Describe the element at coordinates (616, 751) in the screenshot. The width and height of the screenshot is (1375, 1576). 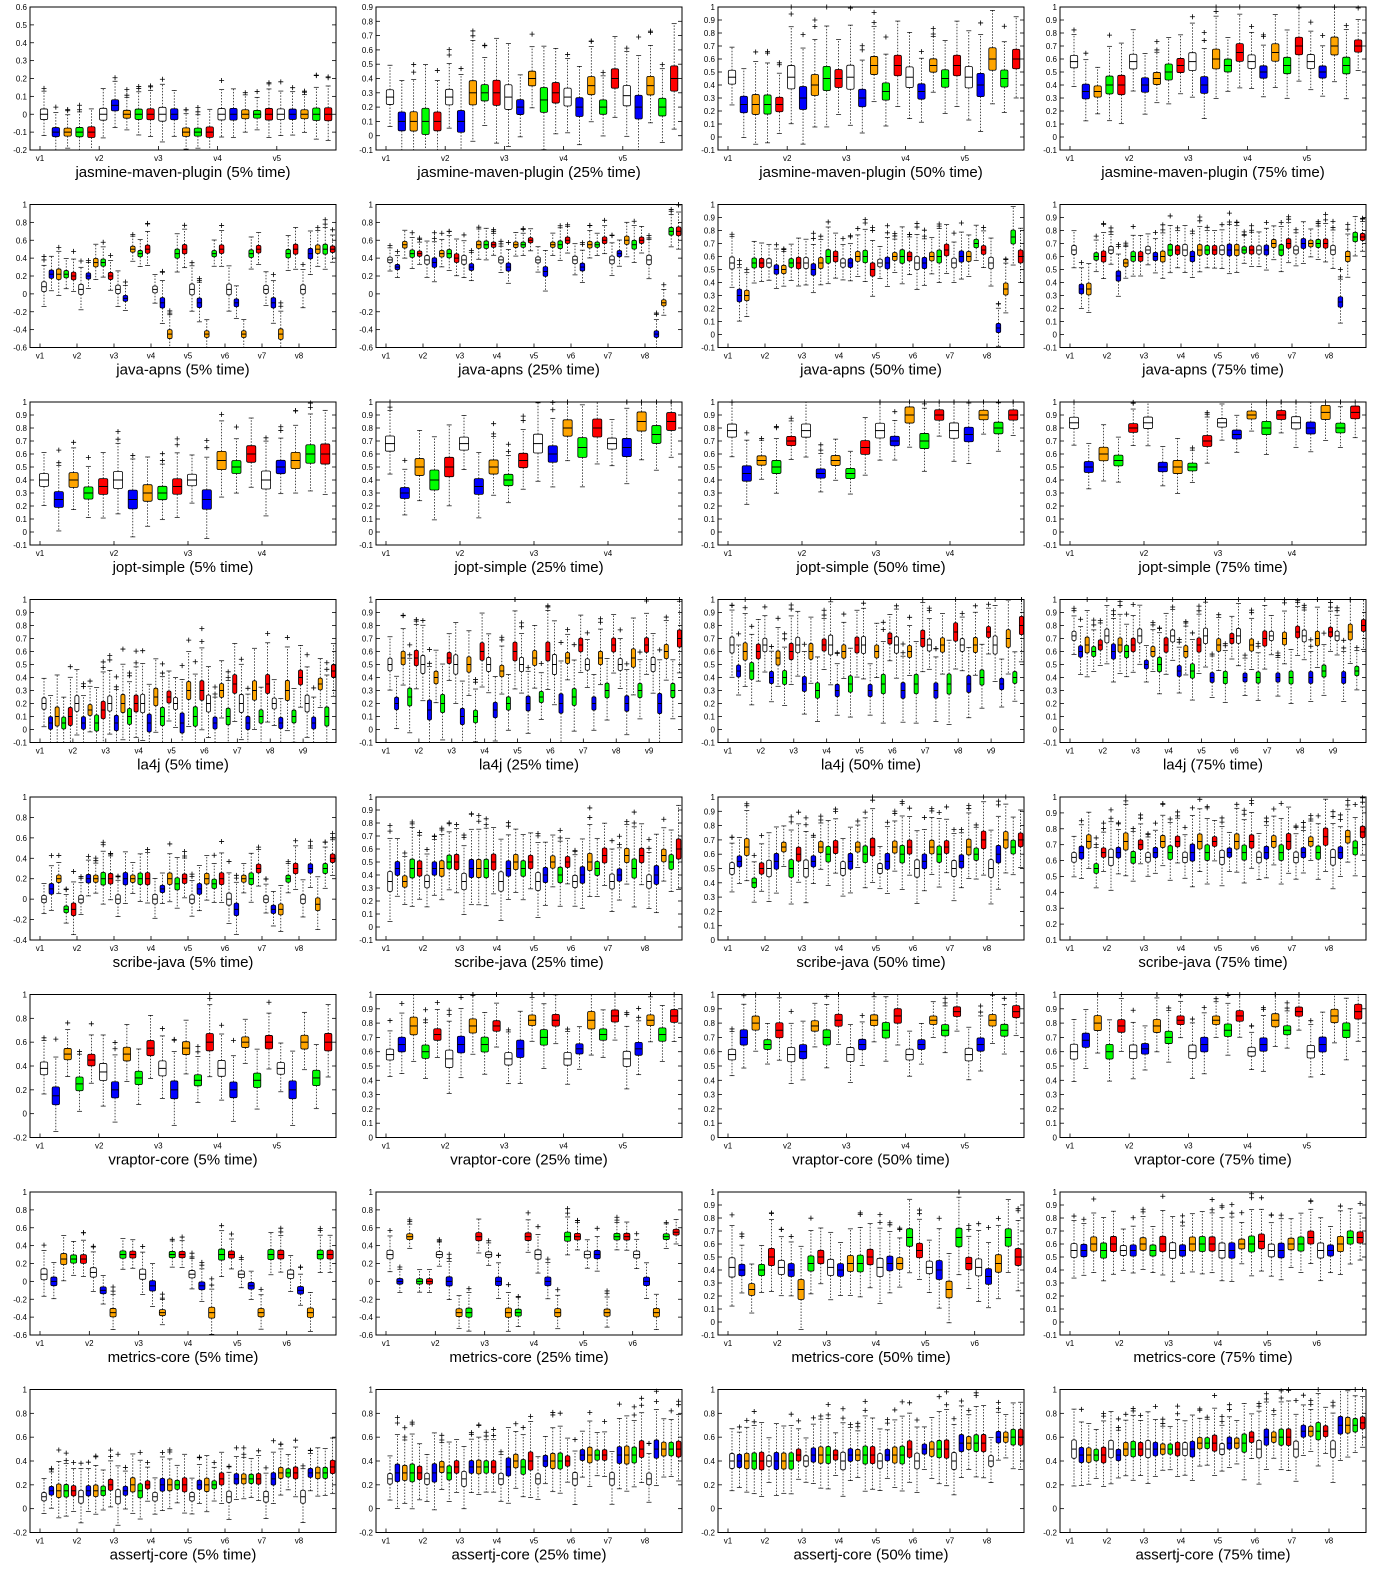
I see `x-tick-label: v8` at that location.